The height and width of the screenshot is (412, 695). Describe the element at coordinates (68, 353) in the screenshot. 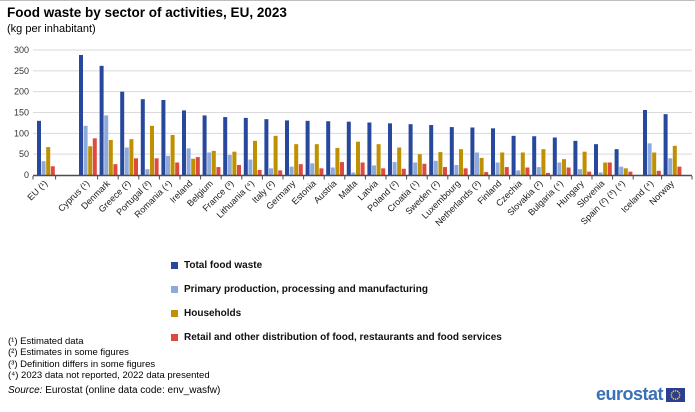

I see `footnote-2: (²) Estimates in some figures` at that location.